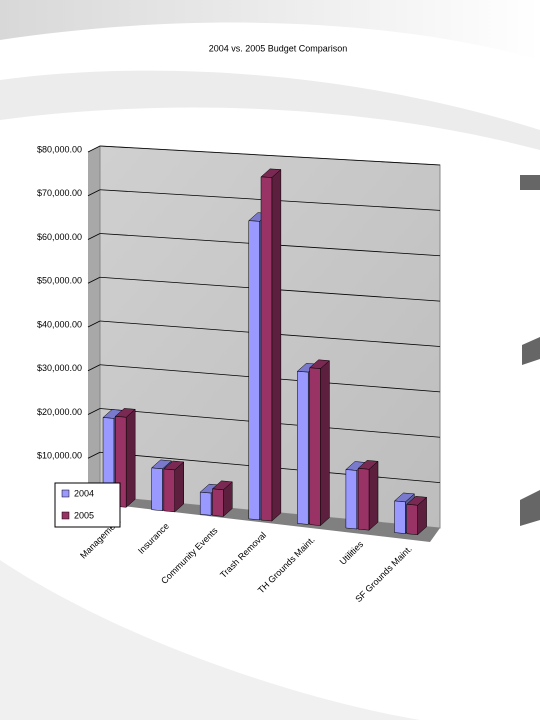 The image size is (540, 720). I want to click on y-tick-label: $70,000.00, so click(59, 193).